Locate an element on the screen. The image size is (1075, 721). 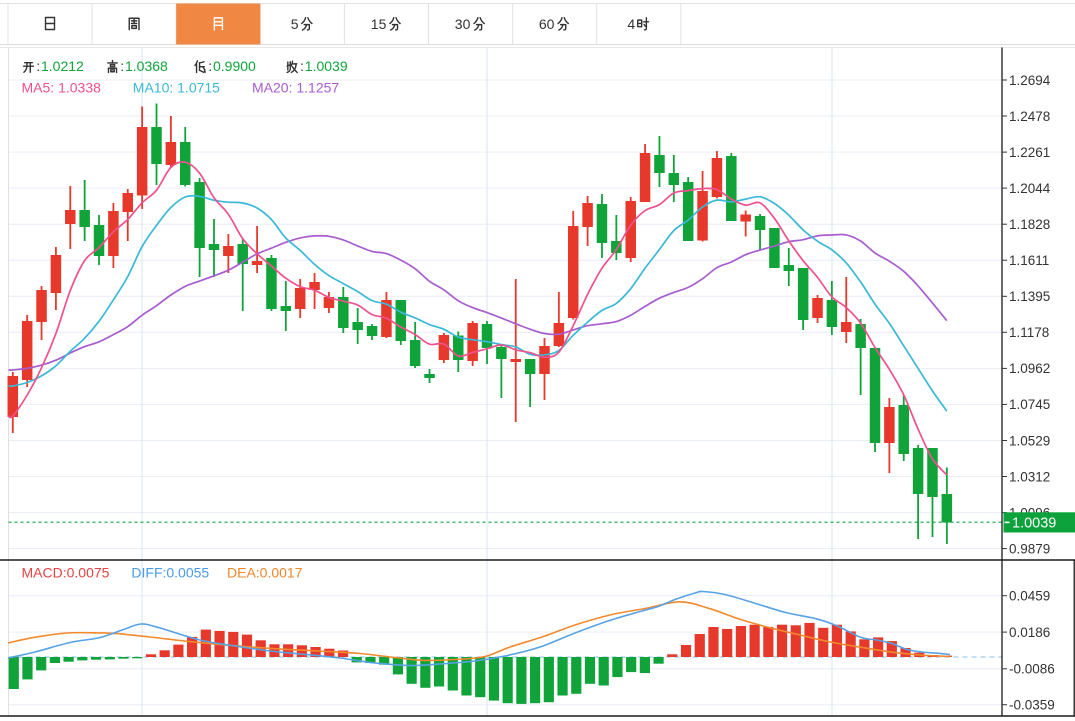
svg-text: MA20: 1.1257 is located at coordinates (295, 88).